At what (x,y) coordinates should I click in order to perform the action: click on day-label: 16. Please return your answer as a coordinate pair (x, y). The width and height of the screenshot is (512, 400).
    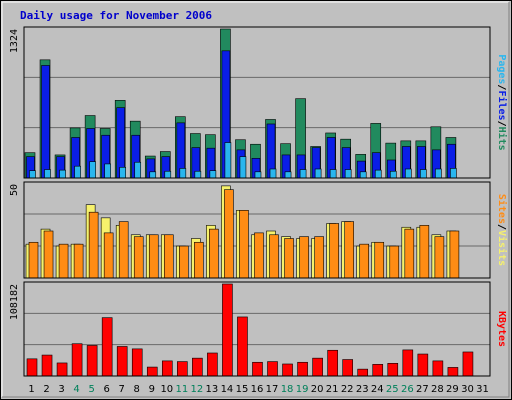
    Looking at the image, I should click on (257, 389).